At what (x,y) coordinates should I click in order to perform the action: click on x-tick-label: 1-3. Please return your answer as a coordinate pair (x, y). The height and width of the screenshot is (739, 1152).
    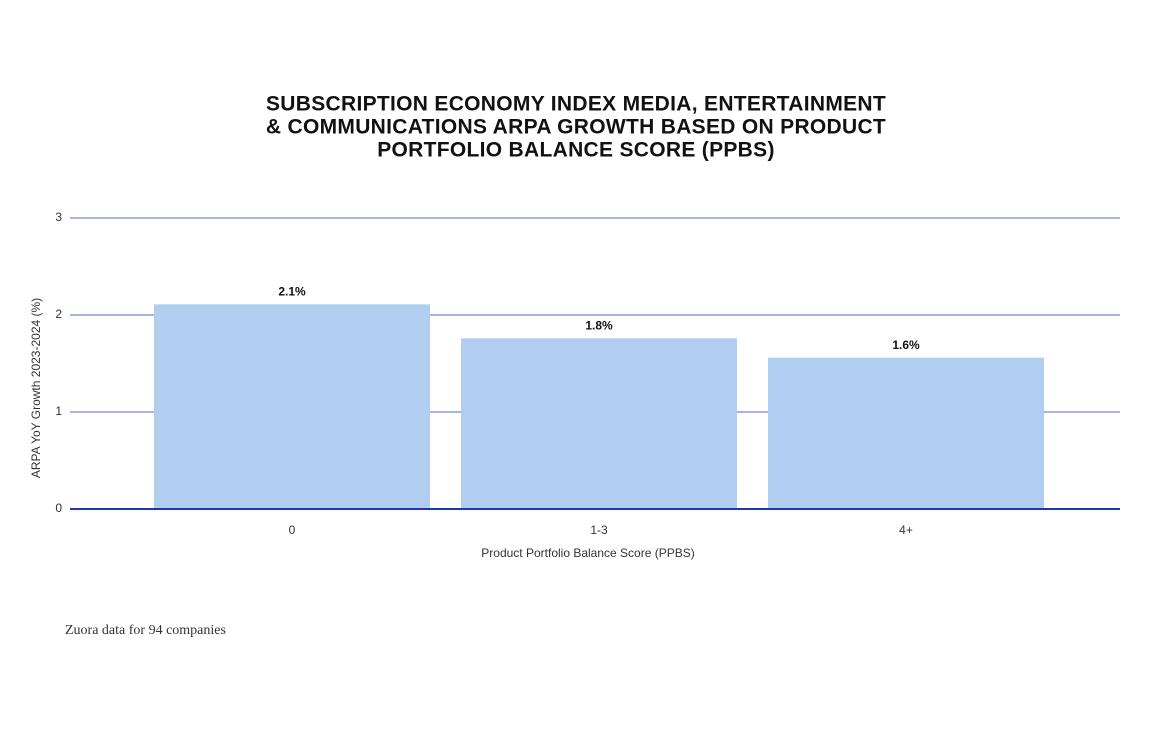
    Looking at the image, I should click on (599, 530).